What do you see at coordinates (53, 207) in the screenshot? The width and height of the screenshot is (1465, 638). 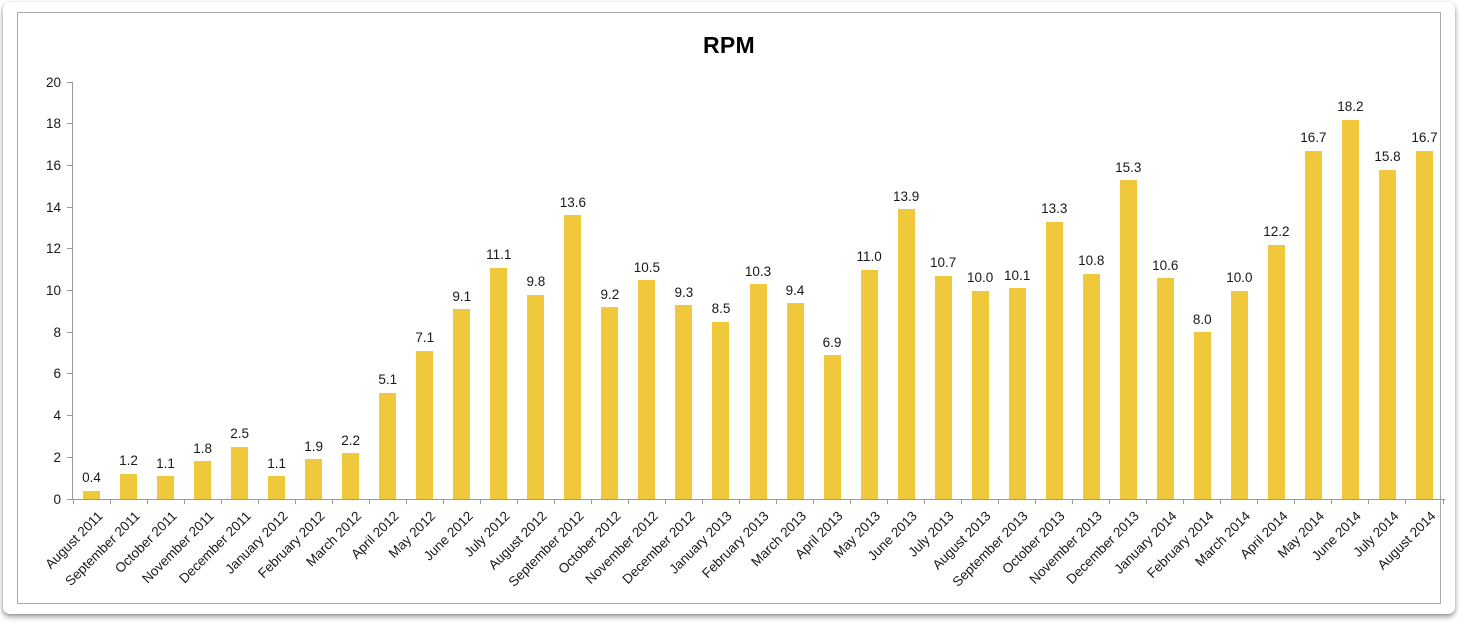 I see `y-tick-label: 14` at bounding box center [53, 207].